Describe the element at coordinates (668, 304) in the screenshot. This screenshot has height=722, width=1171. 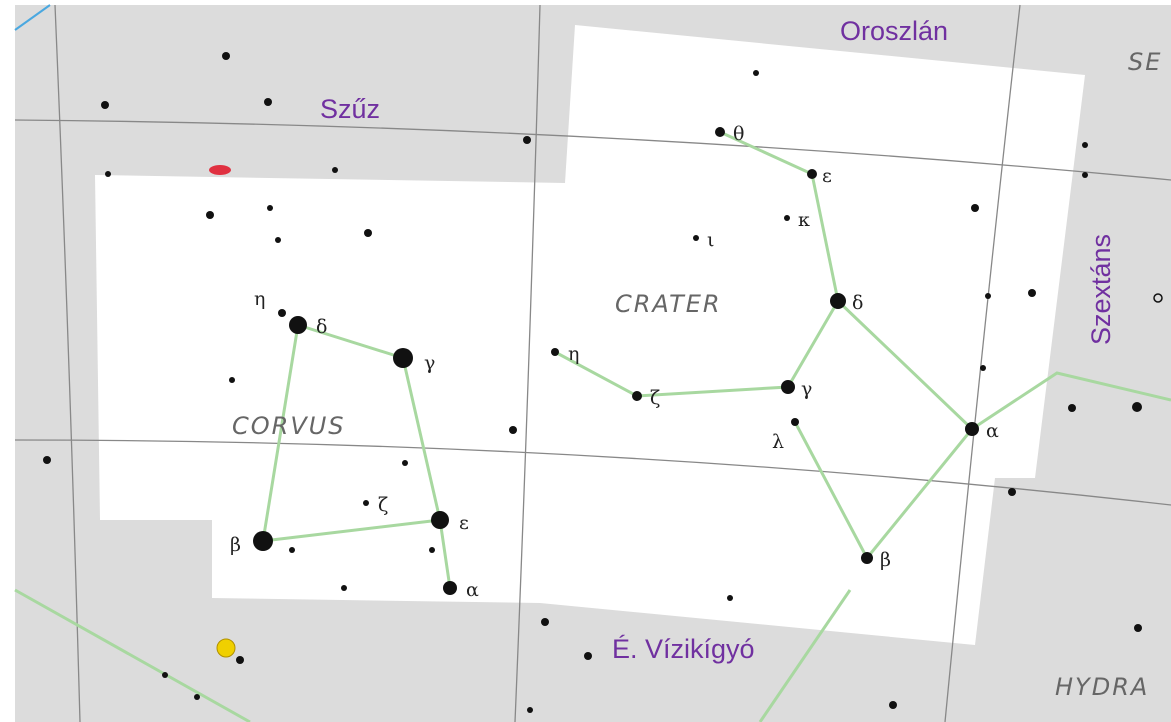
I see `constellation-name: CRATER` at that location.